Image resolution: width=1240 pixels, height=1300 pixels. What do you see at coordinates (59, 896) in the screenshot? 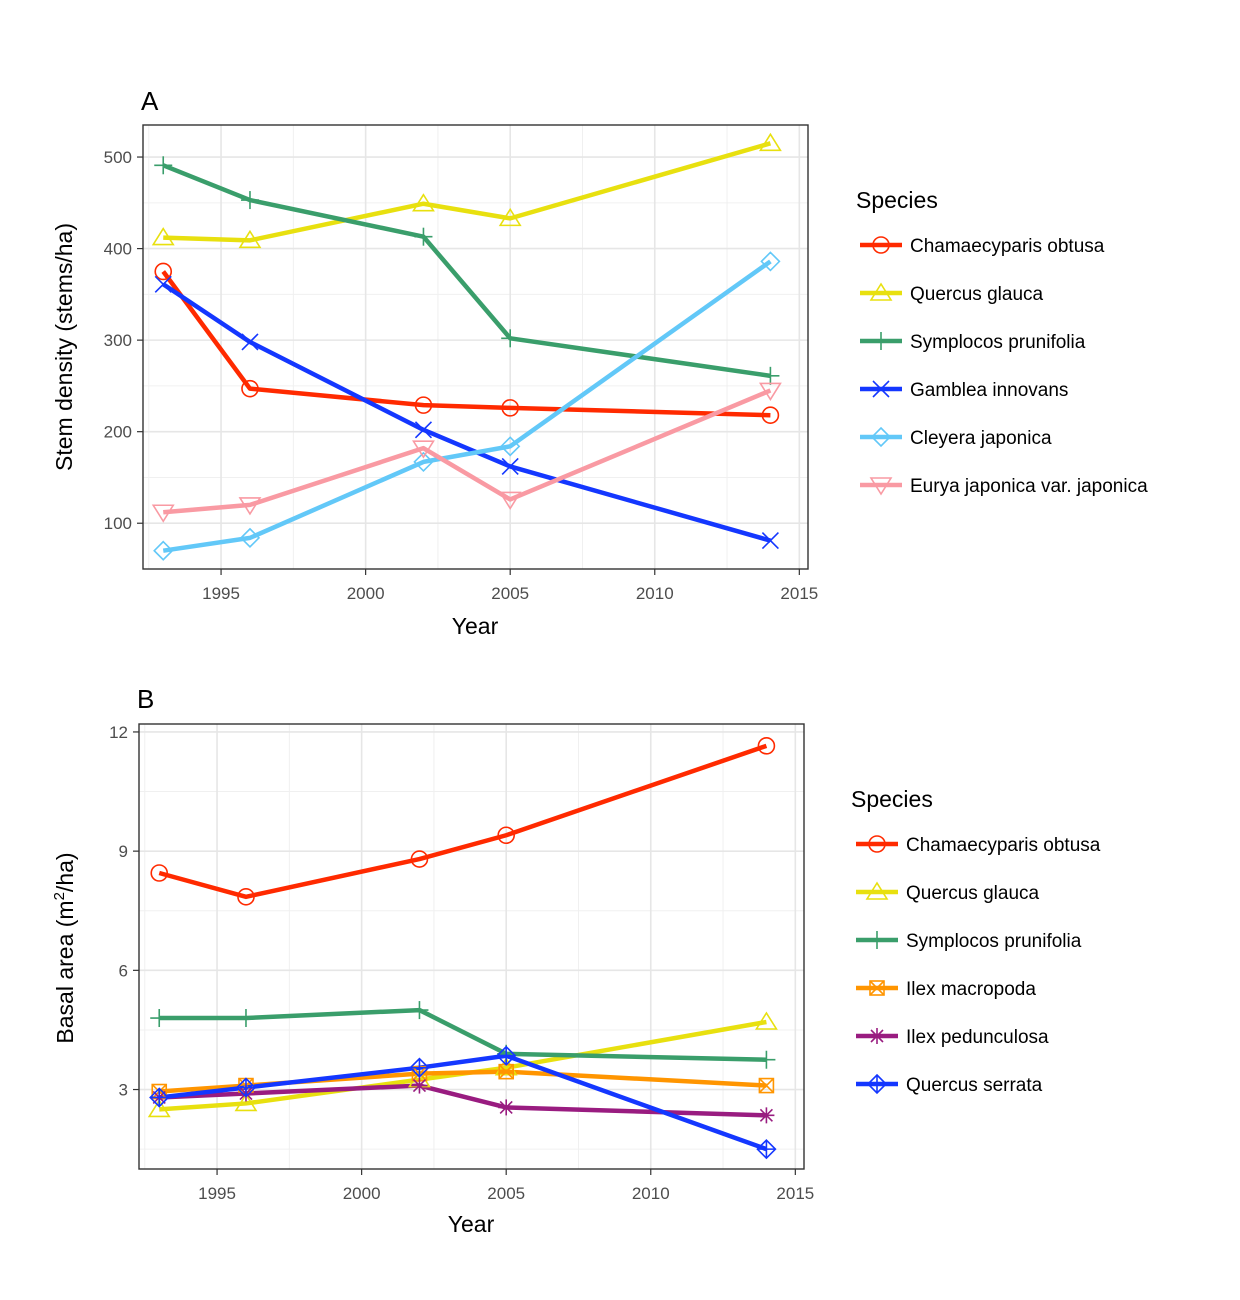
I see `panel-b-y-axis-title-sup: 2` at bounding box center [59, 896].